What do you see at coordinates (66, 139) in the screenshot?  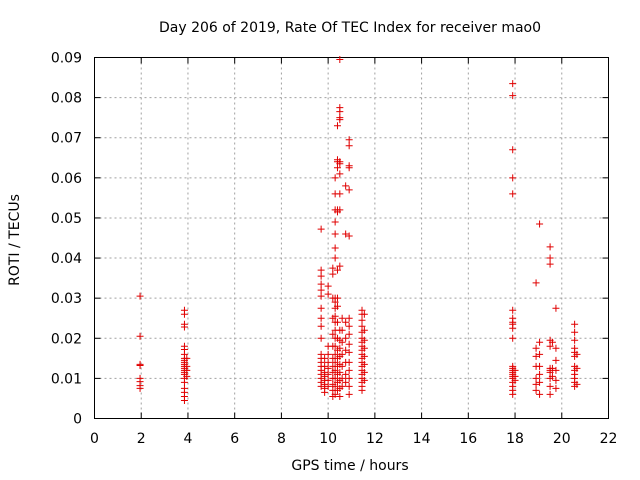 I see `y-tick-label: 0.07` at bounding box center [66, 139].